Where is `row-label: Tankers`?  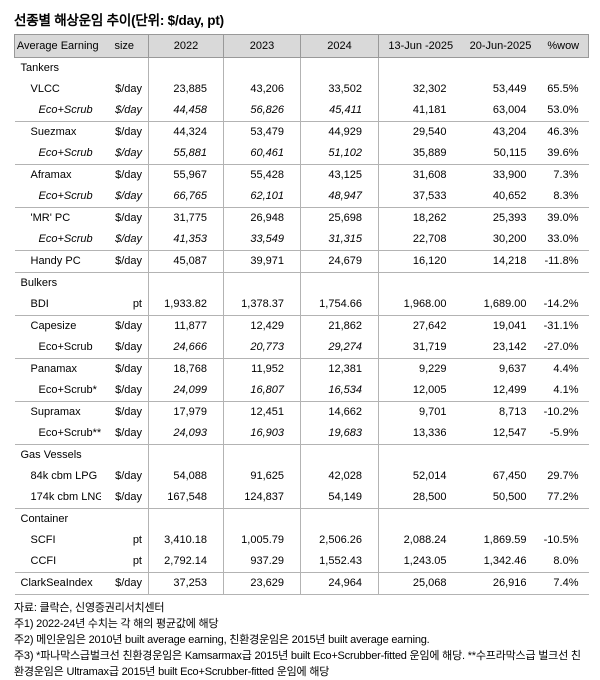 row-label: Tankers is located at coordinates (40, 68).